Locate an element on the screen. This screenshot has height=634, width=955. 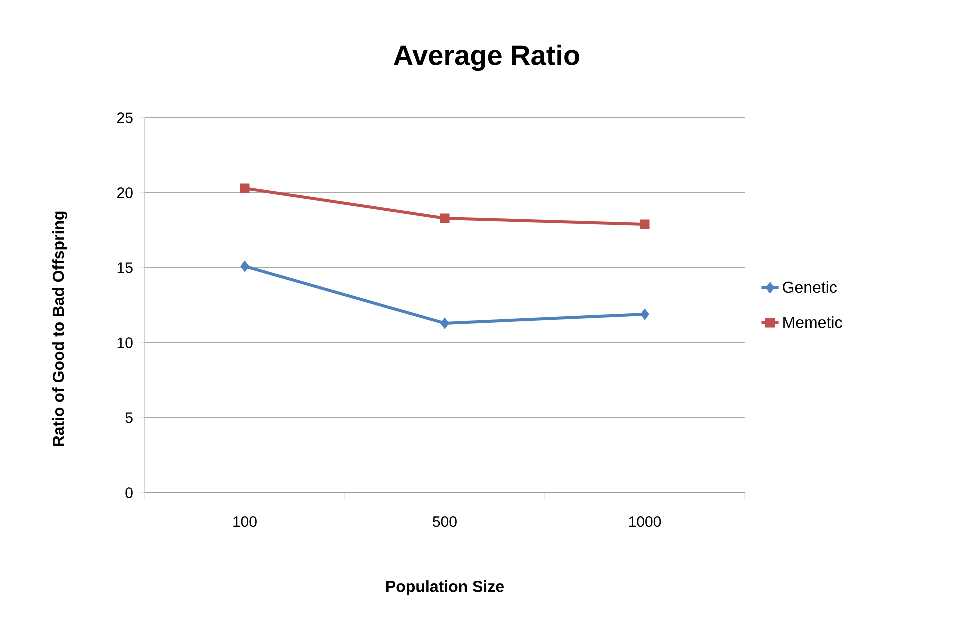
y-tick-label: 5 is located at coordinates (129, 418).